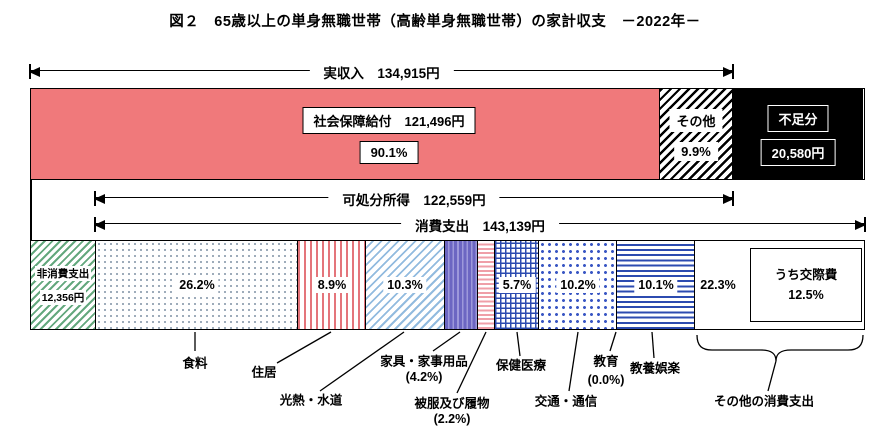  What do you see at coordinates (806, 295) in the screenshot?
I see `social-expenses-pct: 12.5%` at bounding box center [806, 295].